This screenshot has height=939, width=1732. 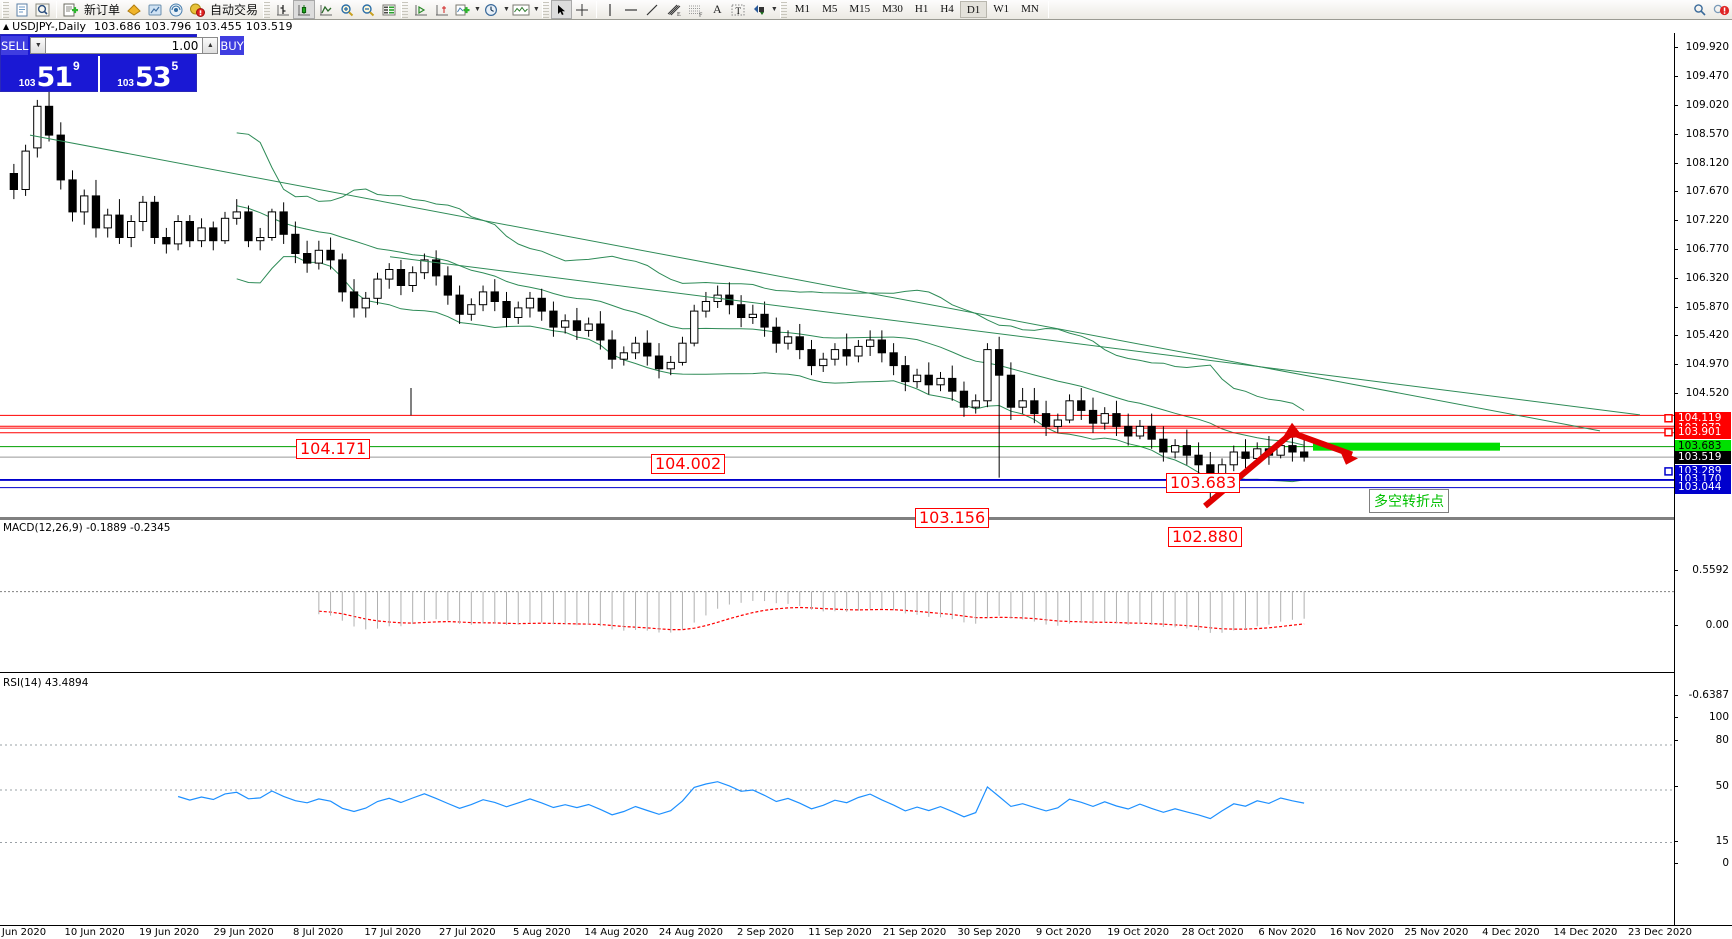 What do you see at coordinates (582, 9) in the screenshot?
I see `crosshair-icon` at bounding box center [582, 9].